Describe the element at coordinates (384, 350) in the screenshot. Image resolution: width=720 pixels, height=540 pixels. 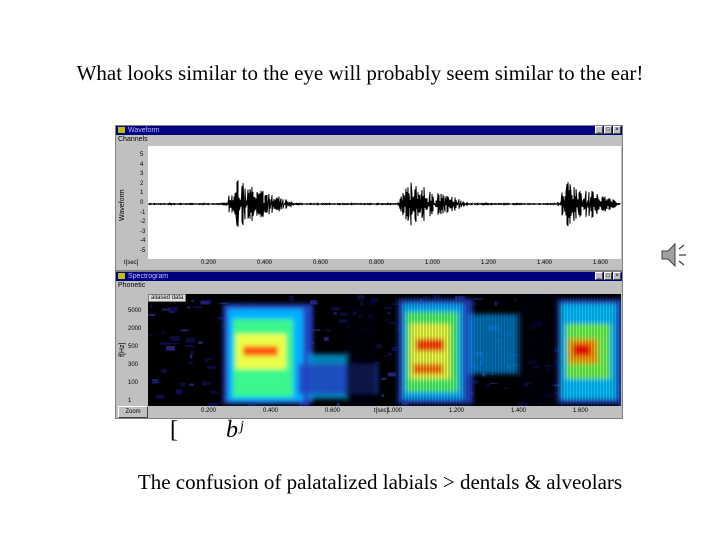
I see `spectrogram-plot` at that location.